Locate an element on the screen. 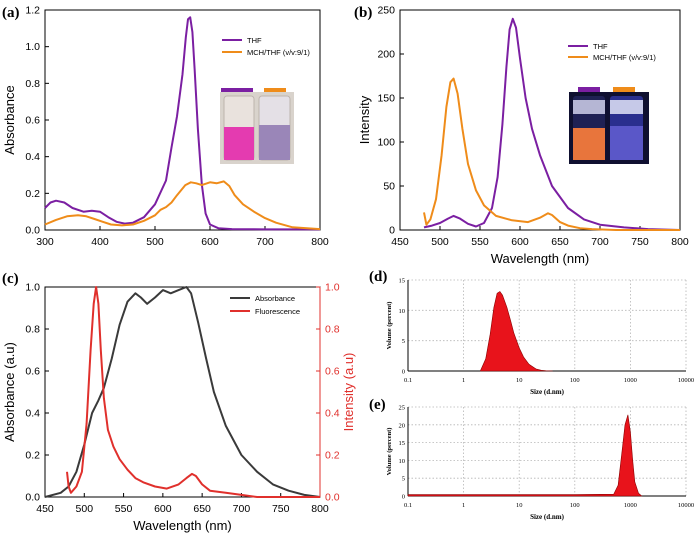  x-tick-label: 400 is located at coordinates (100, 242).